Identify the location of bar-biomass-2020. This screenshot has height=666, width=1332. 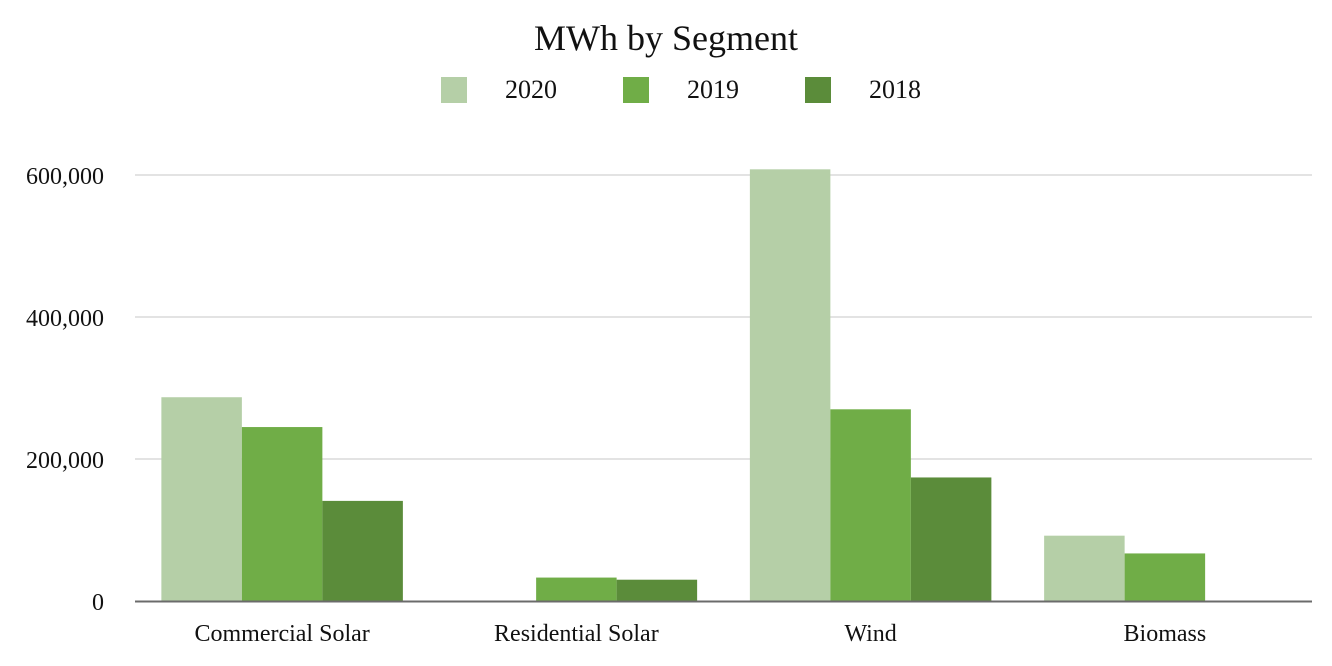
(1084, 568).